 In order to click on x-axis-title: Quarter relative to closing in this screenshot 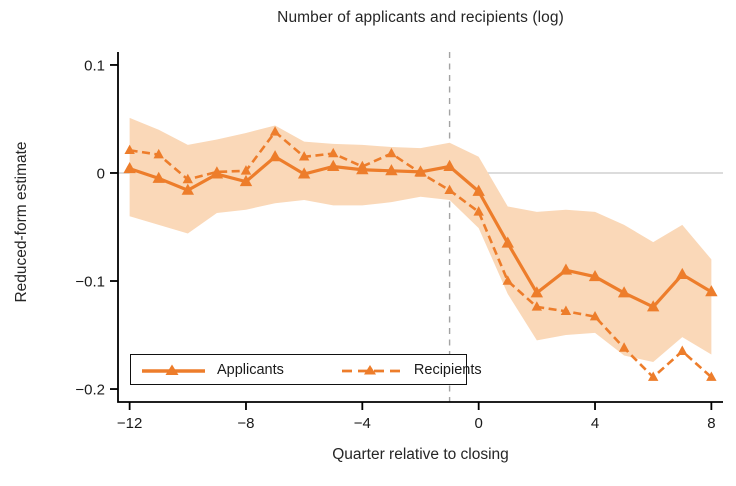, I will do `click(420, 454)`.